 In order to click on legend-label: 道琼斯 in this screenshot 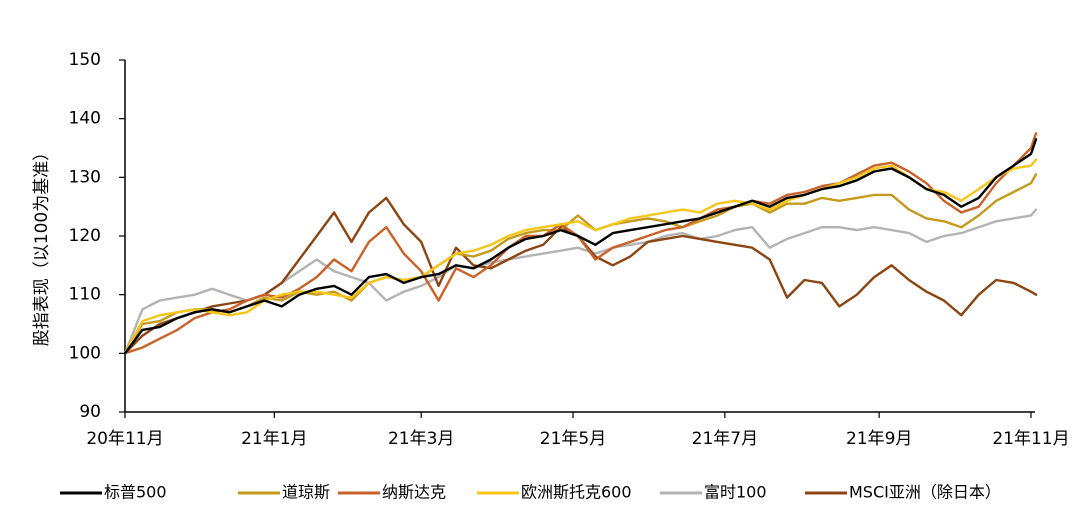, I will do `click(306, 492)`.